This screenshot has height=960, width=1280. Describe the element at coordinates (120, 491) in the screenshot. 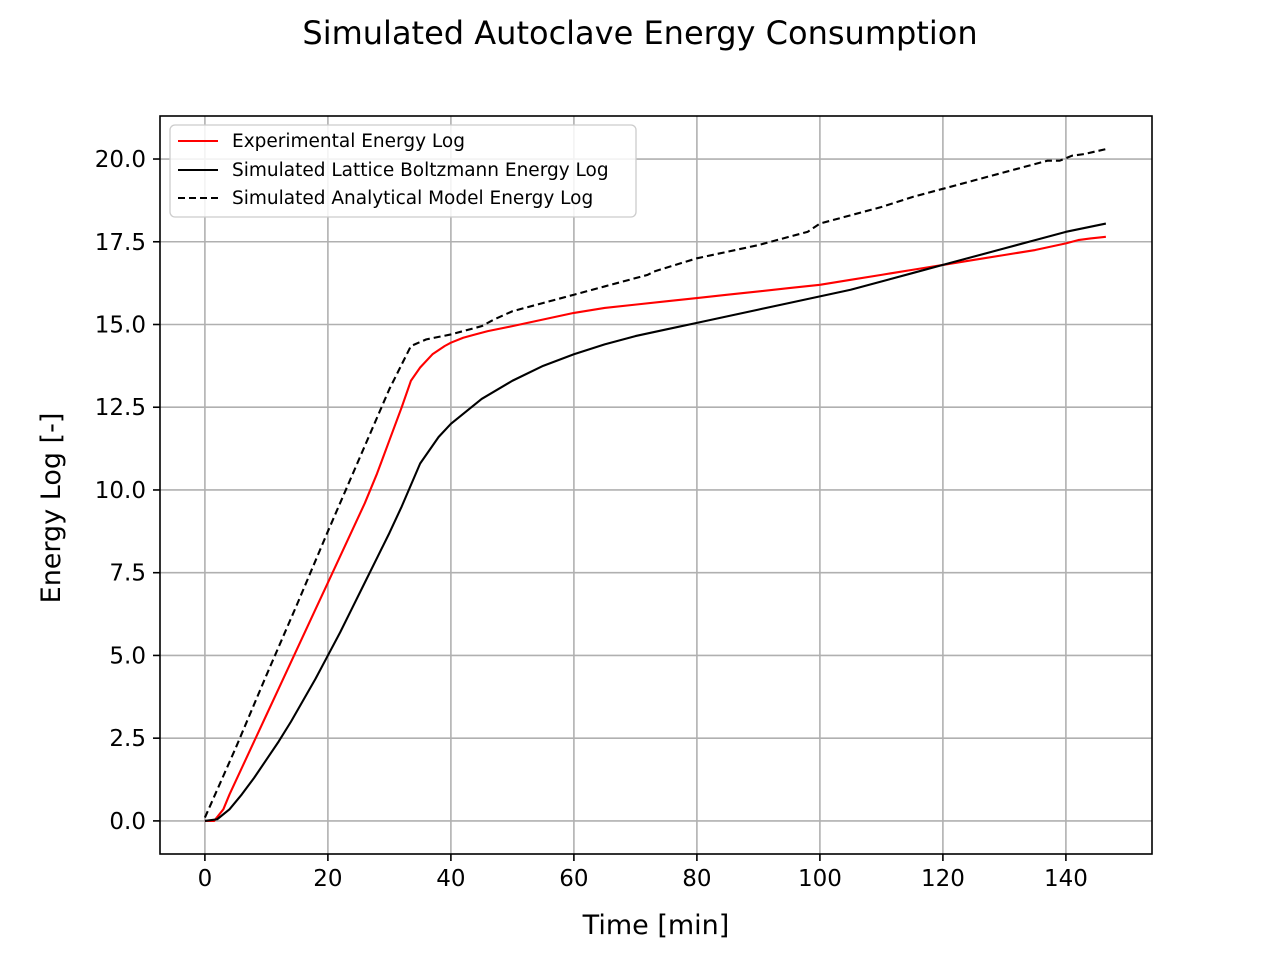

I see `y-tick-label: 10.0` at that location.